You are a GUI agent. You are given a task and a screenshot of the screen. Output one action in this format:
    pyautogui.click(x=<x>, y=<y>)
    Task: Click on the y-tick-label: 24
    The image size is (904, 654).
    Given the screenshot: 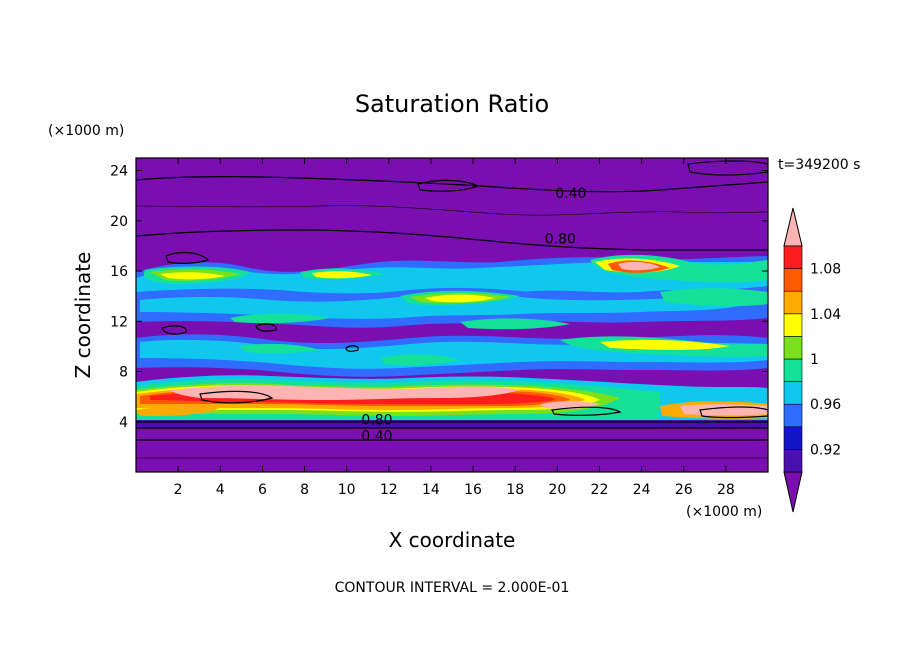 What is the action you would take?
    pyautogui.click(x=119, y=172)
    